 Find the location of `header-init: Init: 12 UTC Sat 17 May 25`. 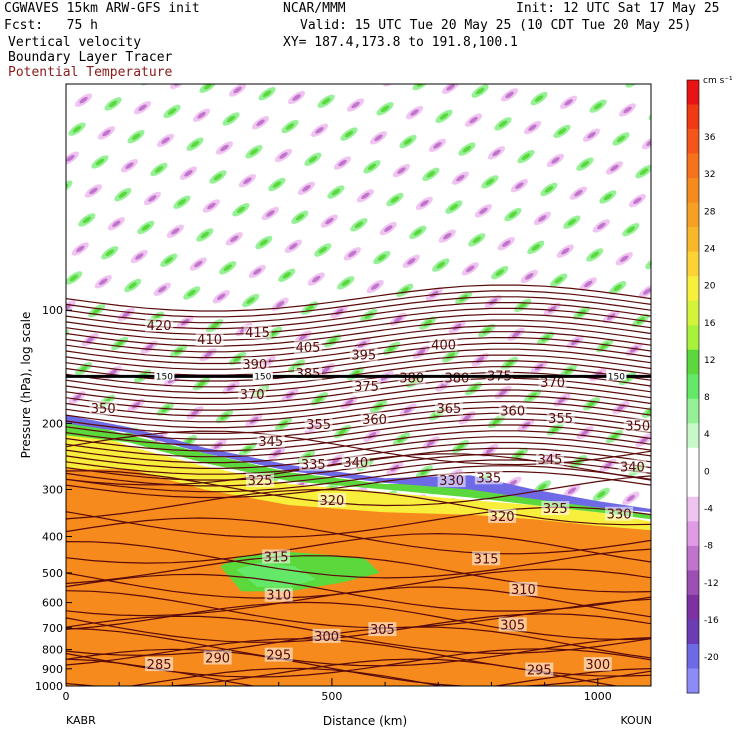

header-init: Init: 12 UTC Sat 17 May 25 is located at coordinates (618, 8).